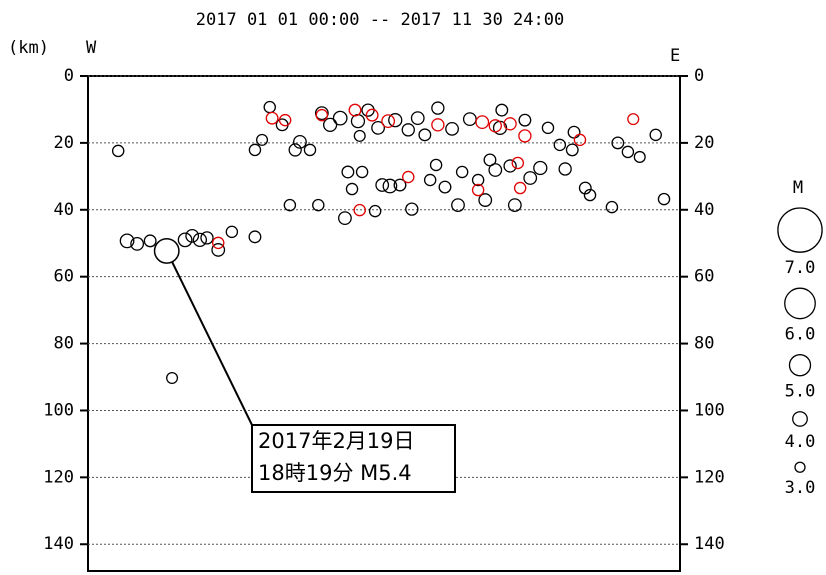 The width and height of the screenshot is (826, 575). Describe the element at coordinates (798, 188) in the screenshot. I see `size-legend-title: M` at that location.